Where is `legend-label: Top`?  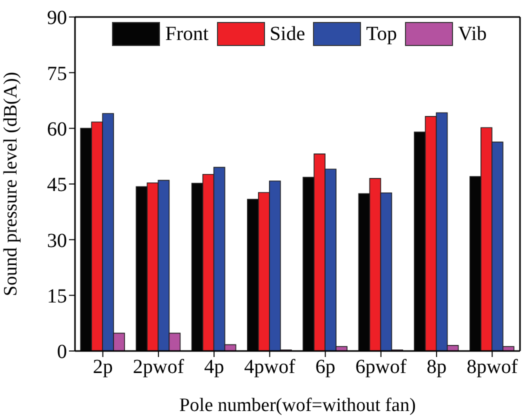 legend-label: Top is located at coordinates (381, 34).